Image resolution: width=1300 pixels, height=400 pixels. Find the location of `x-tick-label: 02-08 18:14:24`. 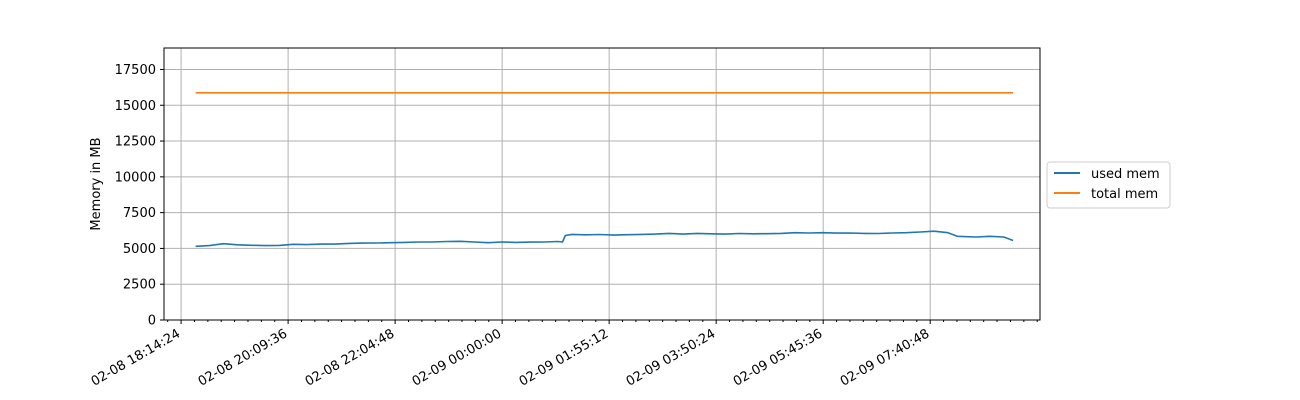

x-tick-label: 02-08 18:14:24 is located at coordinates (136, 357).